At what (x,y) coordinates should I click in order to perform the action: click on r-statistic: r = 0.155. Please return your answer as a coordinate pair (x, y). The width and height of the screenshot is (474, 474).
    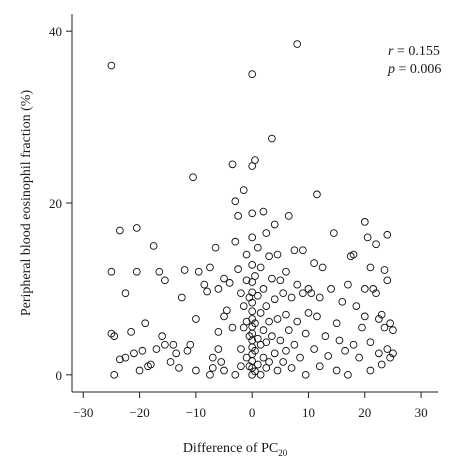
    Looking at the image, I should click on (414, 51).